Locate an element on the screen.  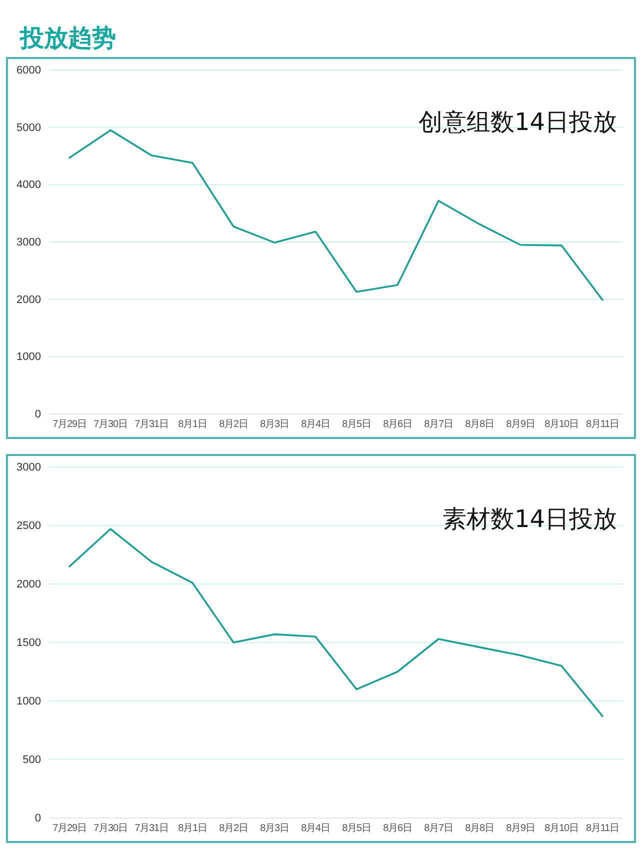
y-tick-label: 5000 is located at coordinates (28, 128).